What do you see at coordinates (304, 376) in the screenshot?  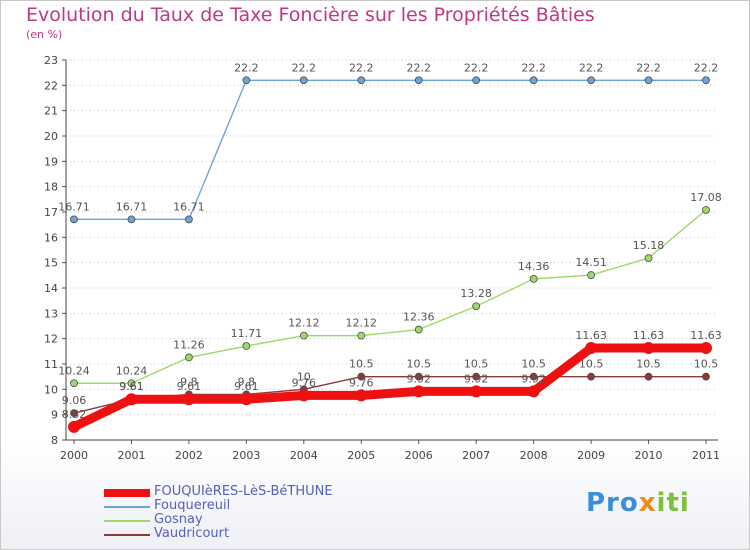 I see `data-label: 10` at bounding box center [304, 376].